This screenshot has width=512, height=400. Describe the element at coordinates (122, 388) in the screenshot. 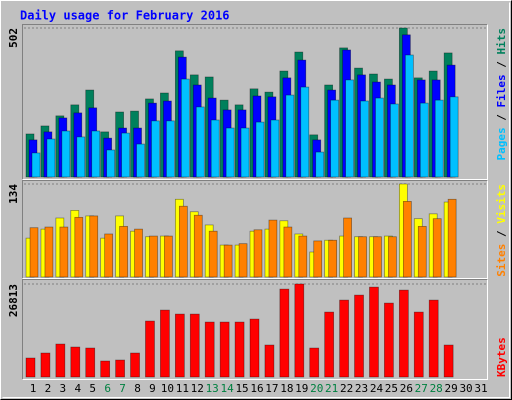

I see `x-tick-label: 7` at that location.